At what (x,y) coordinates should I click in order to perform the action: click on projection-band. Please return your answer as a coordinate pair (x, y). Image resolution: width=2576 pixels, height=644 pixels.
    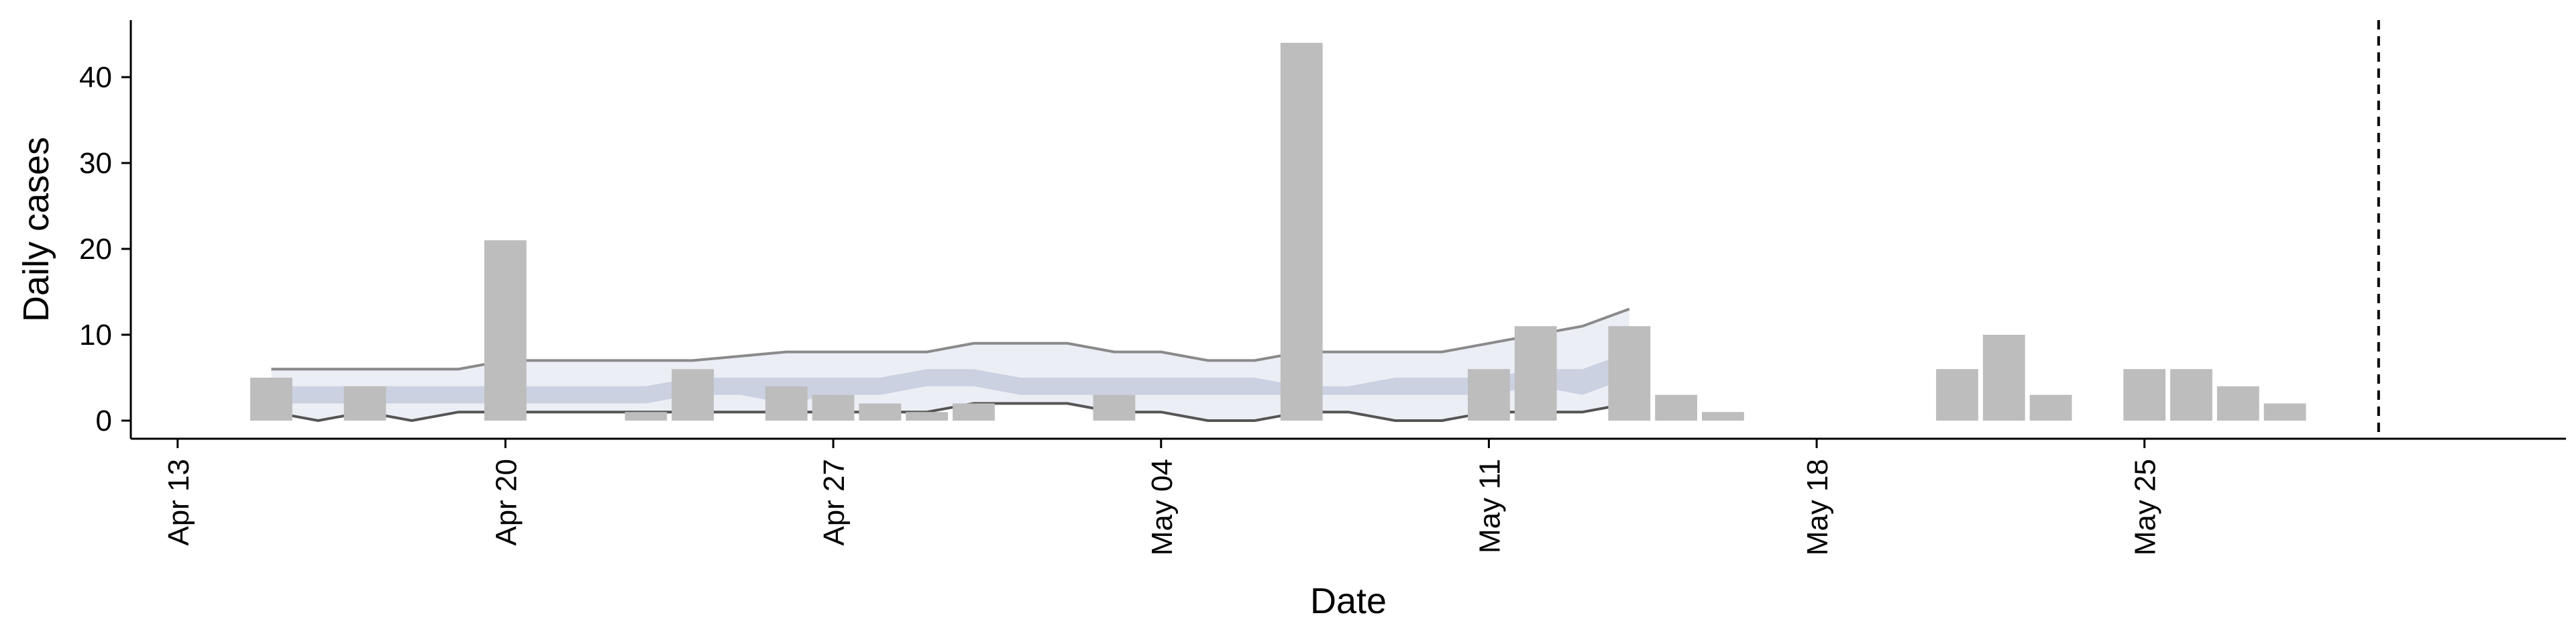
    Looking at the image, I should click on (950, 365).